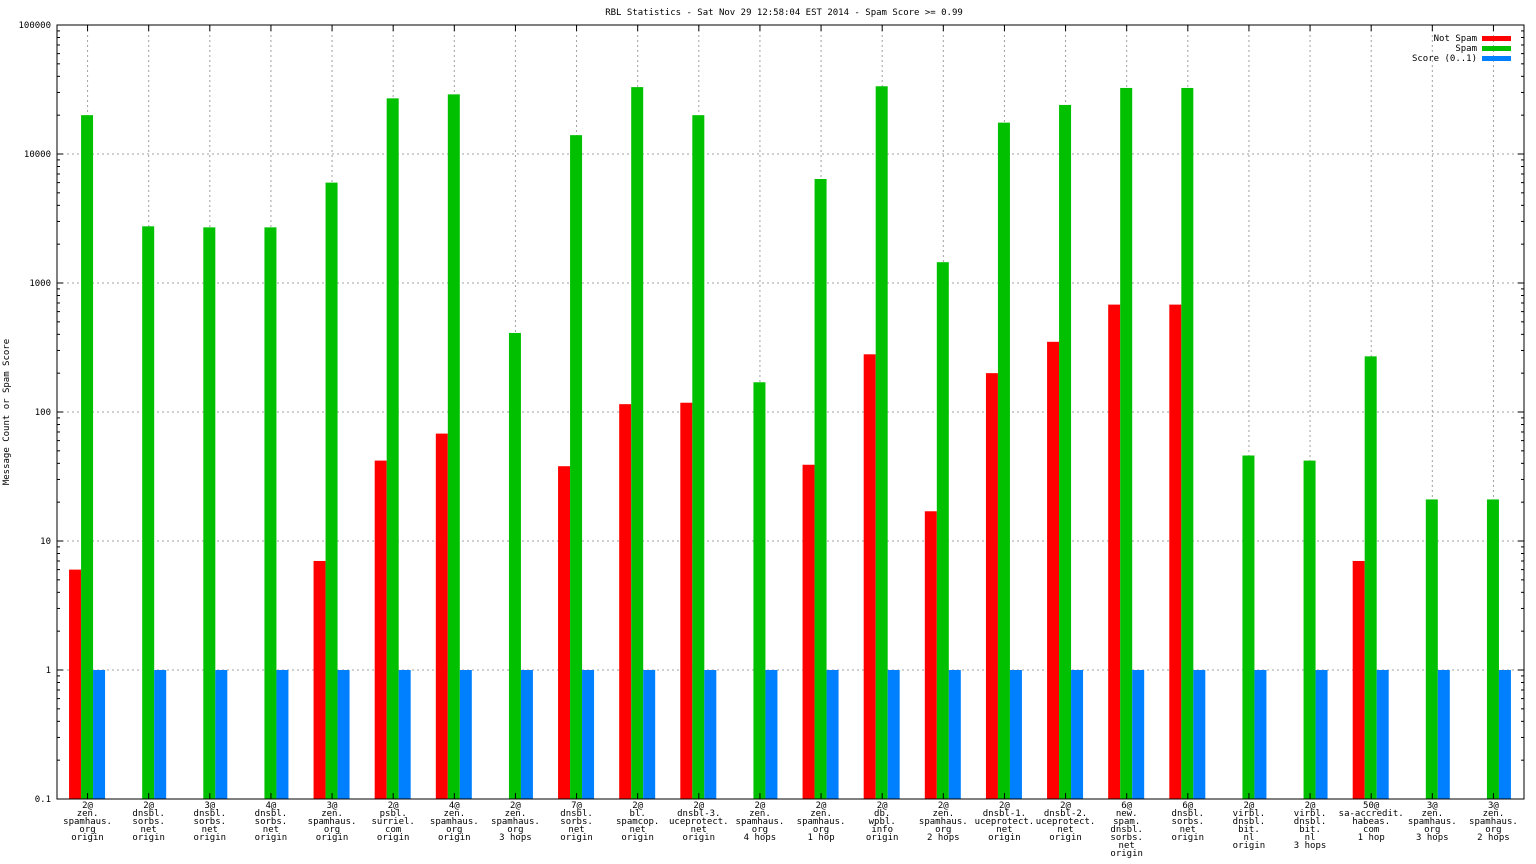 The height and width of the screenshot is (864, 1536). I want to click on x-tick-label: 4@ dnsbl. sorbs. net origin, so click(271, 822).